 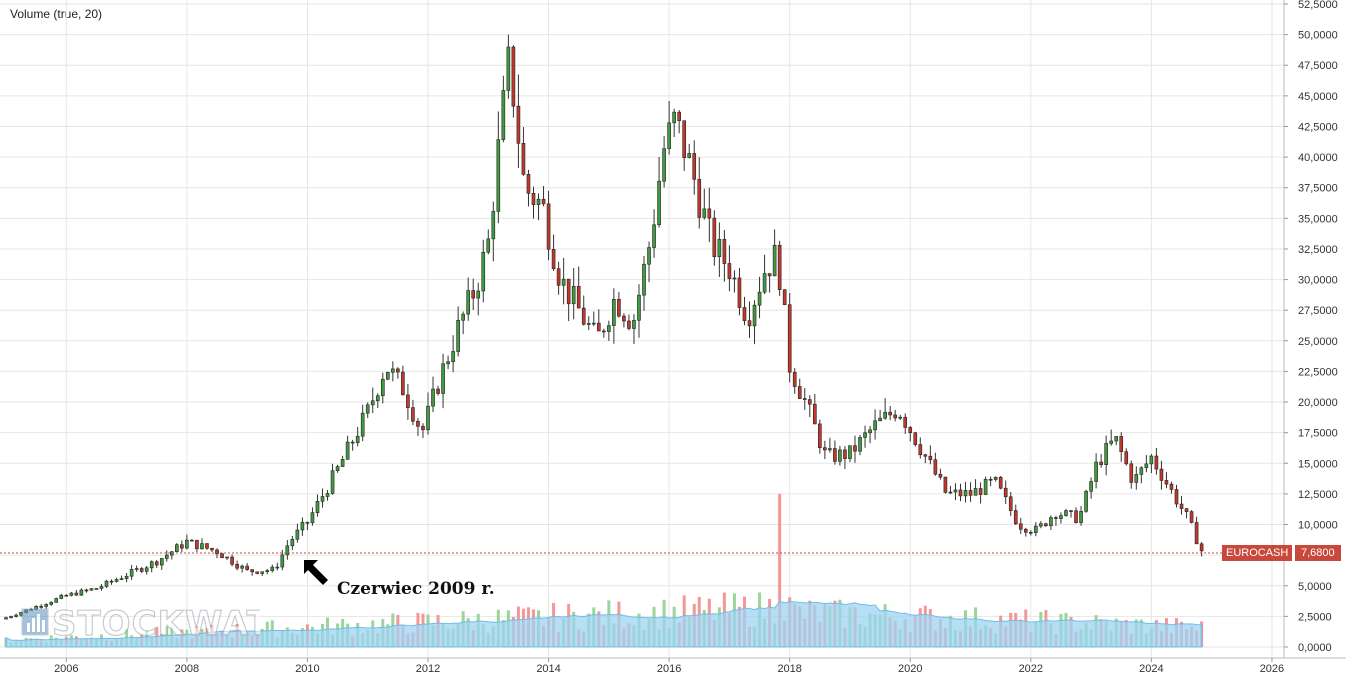 I want to click on x-tick-label: 2006, so click(x=66, y=669).